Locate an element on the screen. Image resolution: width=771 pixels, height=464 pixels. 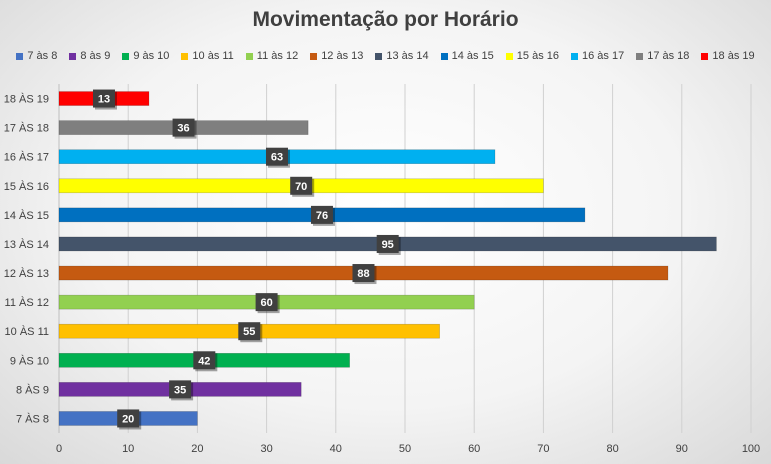
legend-item: 15 às 16 is located at coordinates (532, 56).